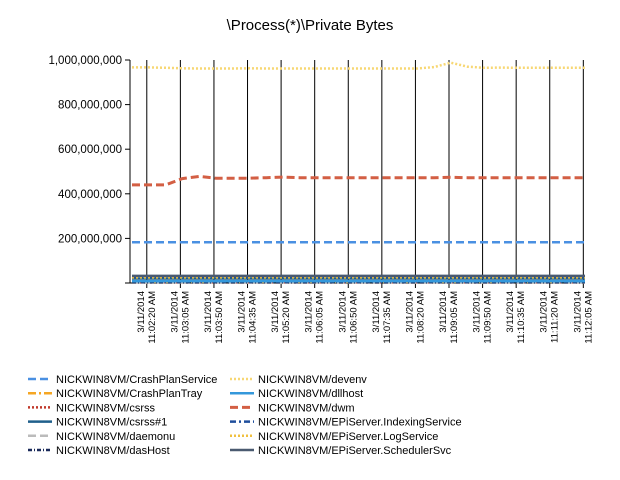  I want to click on x-tick-label: 3/11/2014 11:09:50 AM, so click(483, 317).